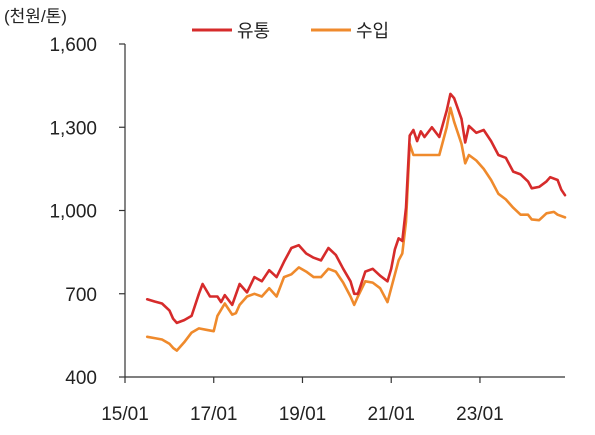 This screenshot has width=595, height=435. What do you see at coordinates (290, 31) in the screenshot?
I see `legend: 유통 수입` at bounding box center [290, 31].